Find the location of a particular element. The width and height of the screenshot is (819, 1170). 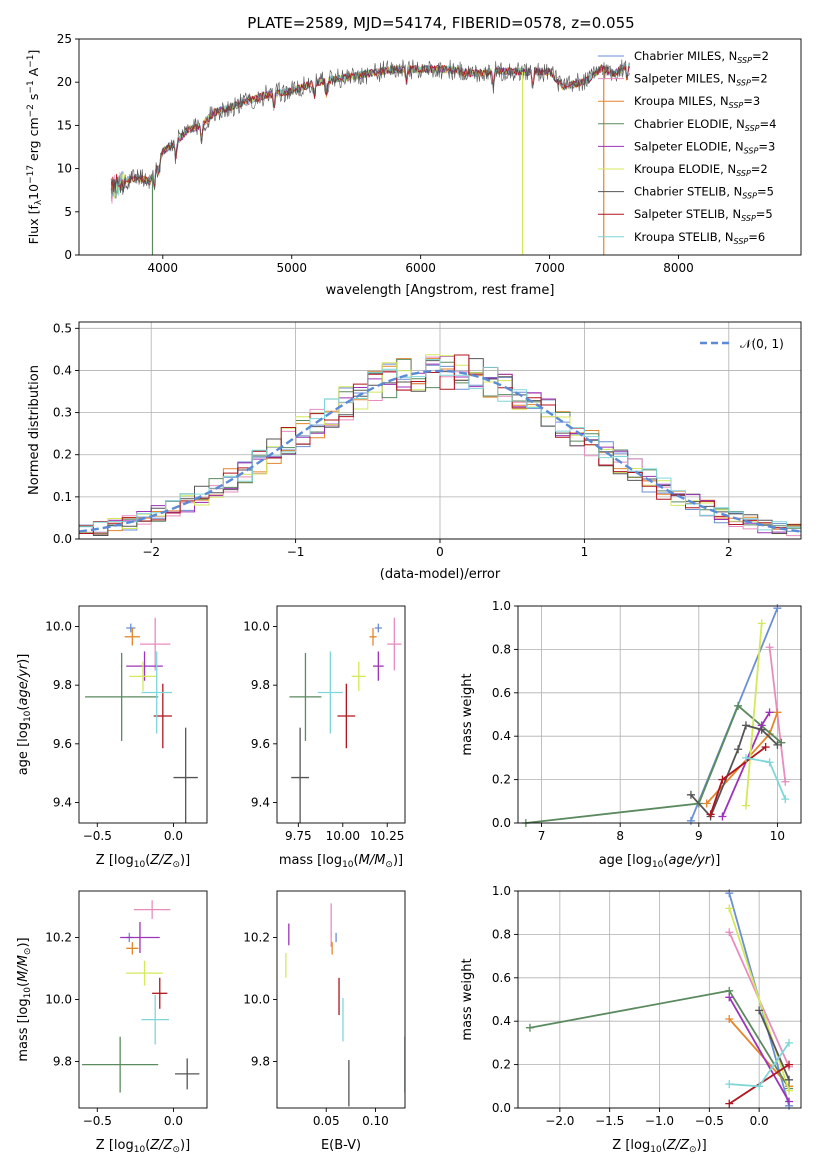

x-tick-label: 5000 is located at coordinates (291, 268).